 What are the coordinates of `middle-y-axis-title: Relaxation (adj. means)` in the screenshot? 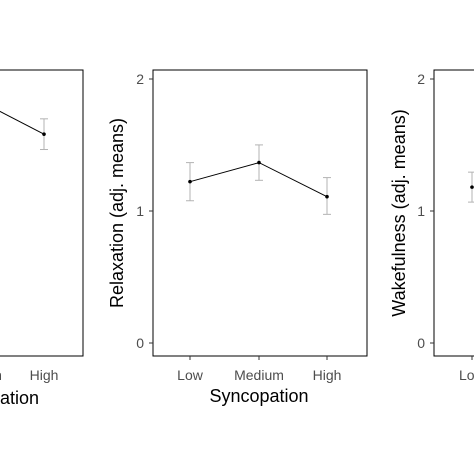 It's located at (117, 213).